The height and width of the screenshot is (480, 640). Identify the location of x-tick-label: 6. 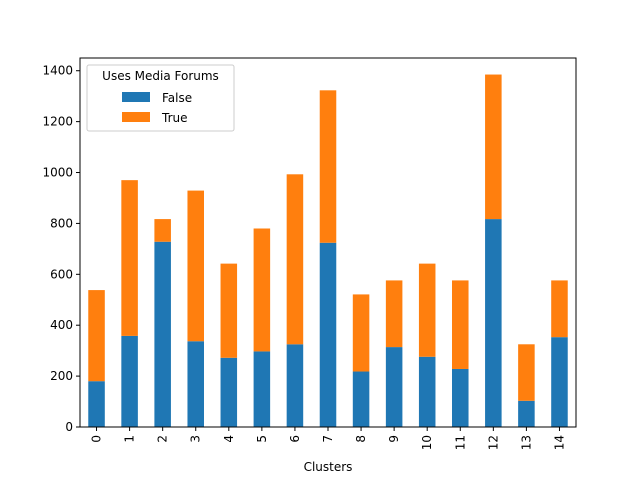
(295, 439).